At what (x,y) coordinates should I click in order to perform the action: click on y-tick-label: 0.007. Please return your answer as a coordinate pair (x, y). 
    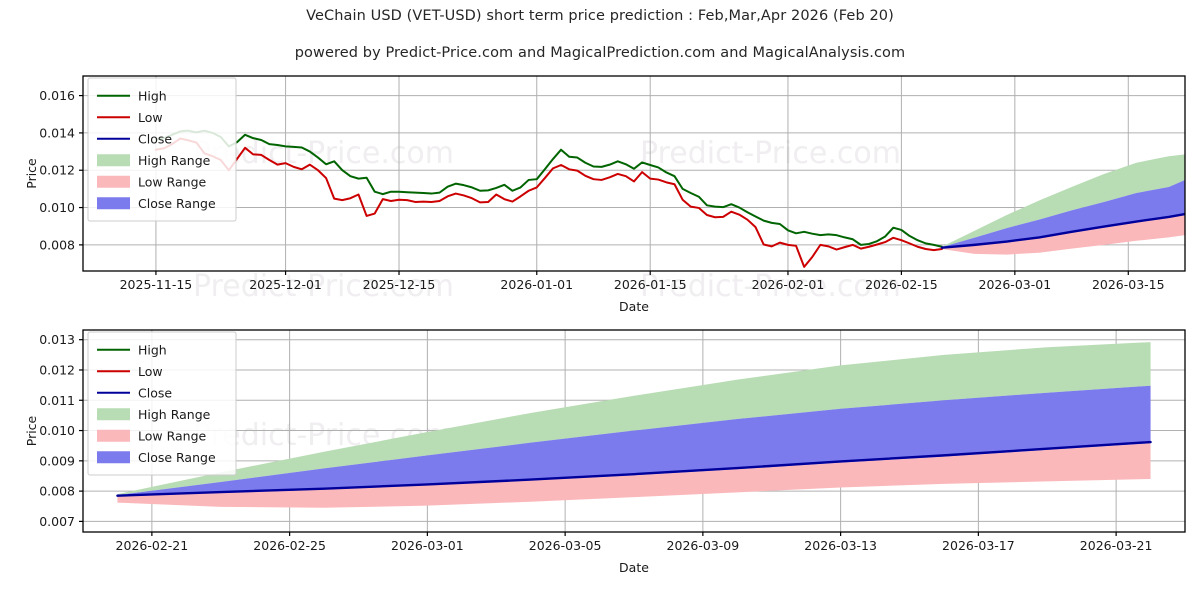
    Looking at the image, I should click on (57, 521).